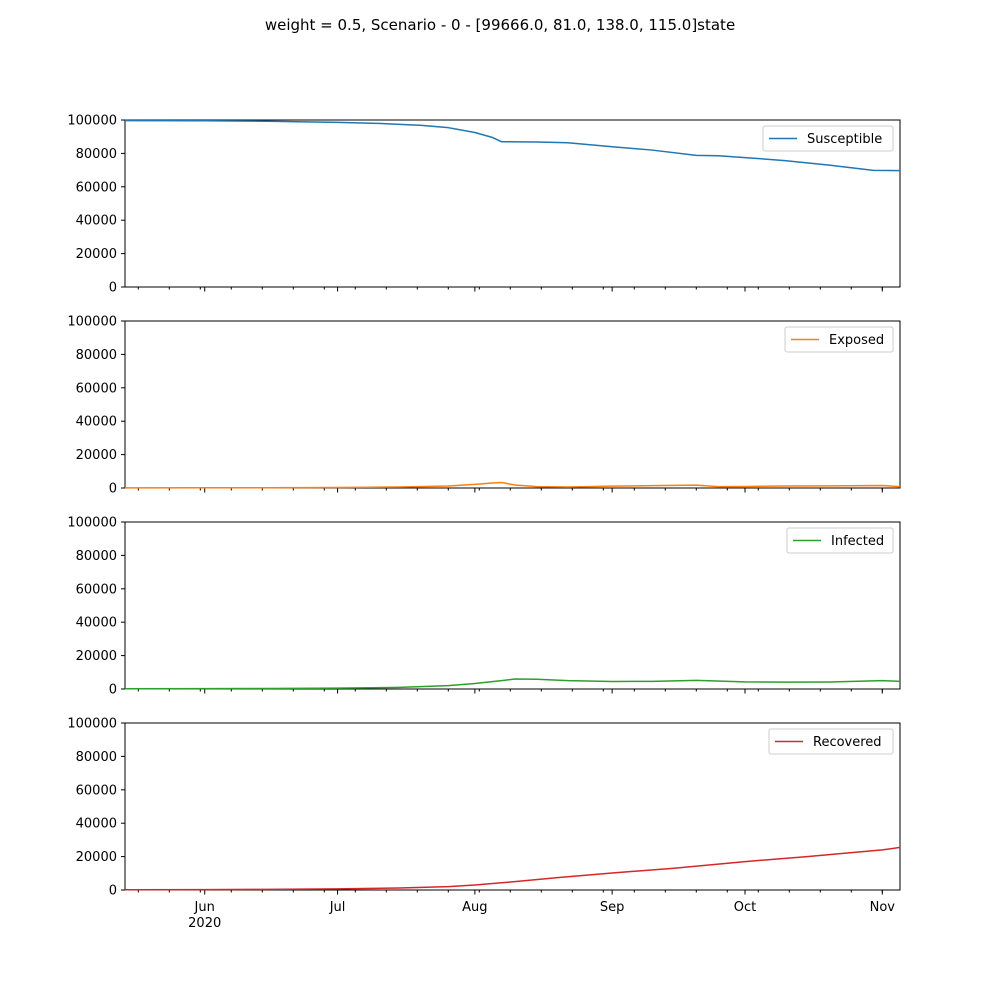 This screenshot has width=1000, height=1000. What do you see at coordinates (512, 684) in the screenshot?
I see `series-line-infected` at bounding box center [512, 684].